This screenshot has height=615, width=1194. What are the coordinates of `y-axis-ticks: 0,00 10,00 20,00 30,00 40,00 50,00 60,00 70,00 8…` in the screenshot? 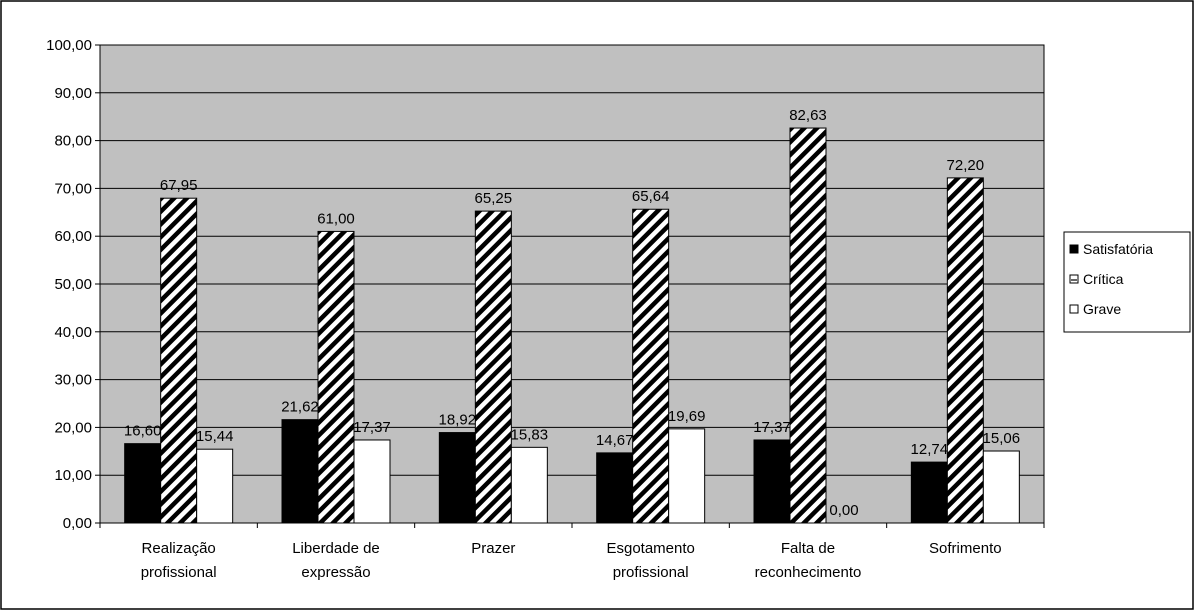 It's located at (73, 284).